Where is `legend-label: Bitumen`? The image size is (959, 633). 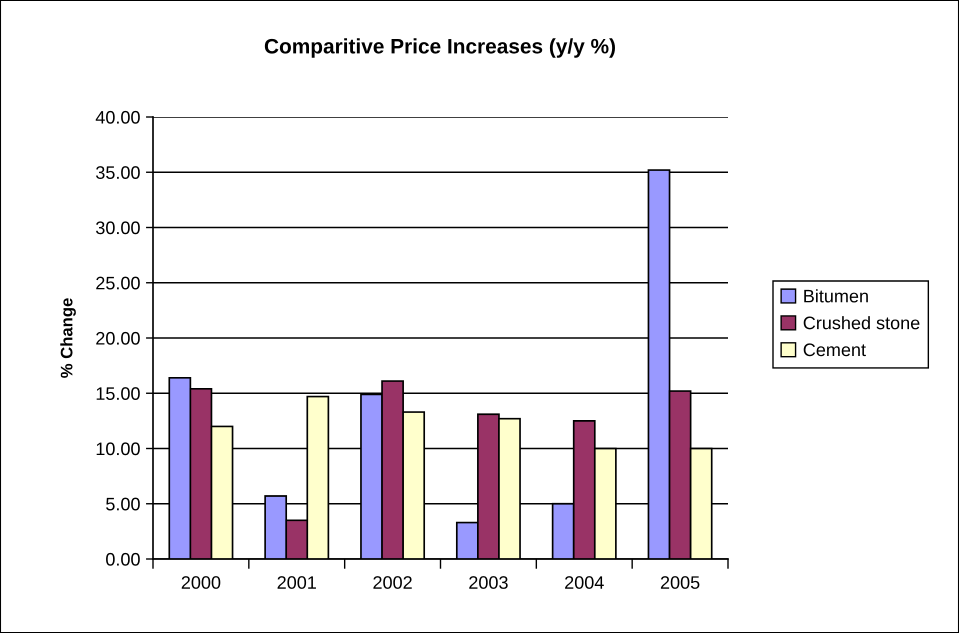 legend-label: Bitumen is located at coordinates (836, 295).